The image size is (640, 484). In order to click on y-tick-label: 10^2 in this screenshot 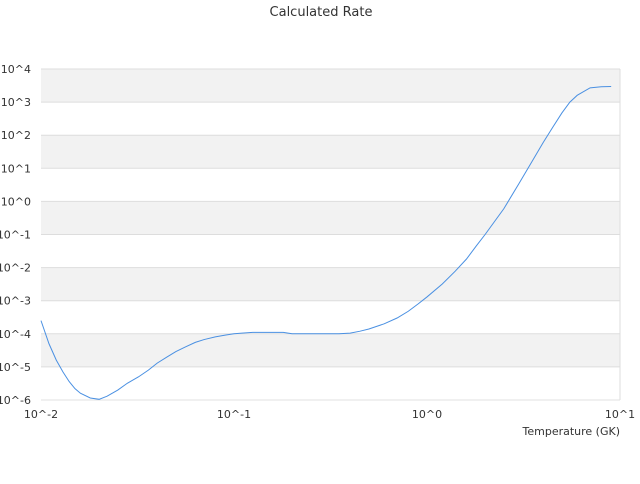, I will do `click(16, 135)`.